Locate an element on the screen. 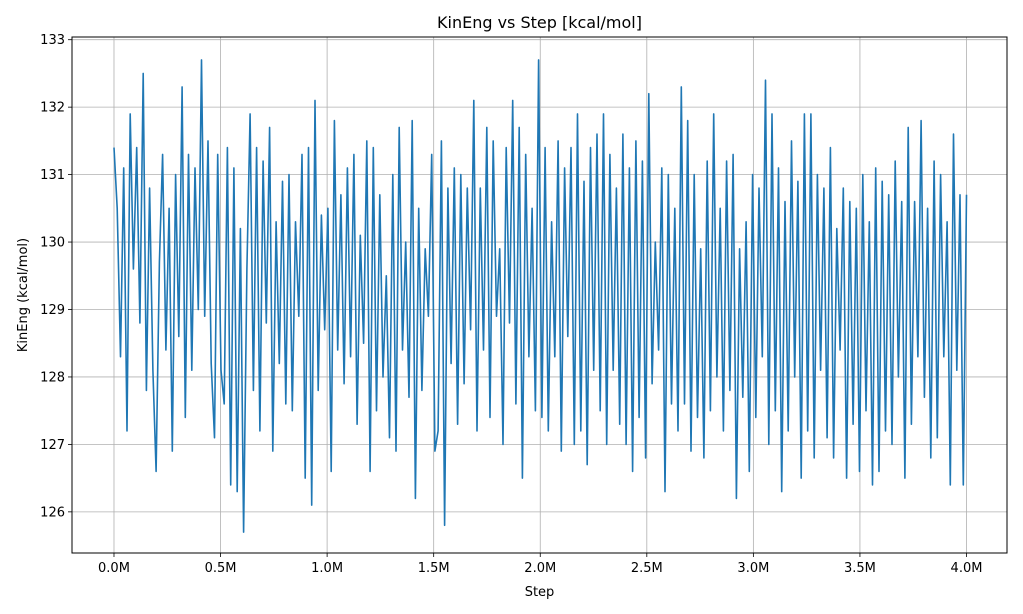  y-tick-label: 133 is located at coordinates (52, 40).